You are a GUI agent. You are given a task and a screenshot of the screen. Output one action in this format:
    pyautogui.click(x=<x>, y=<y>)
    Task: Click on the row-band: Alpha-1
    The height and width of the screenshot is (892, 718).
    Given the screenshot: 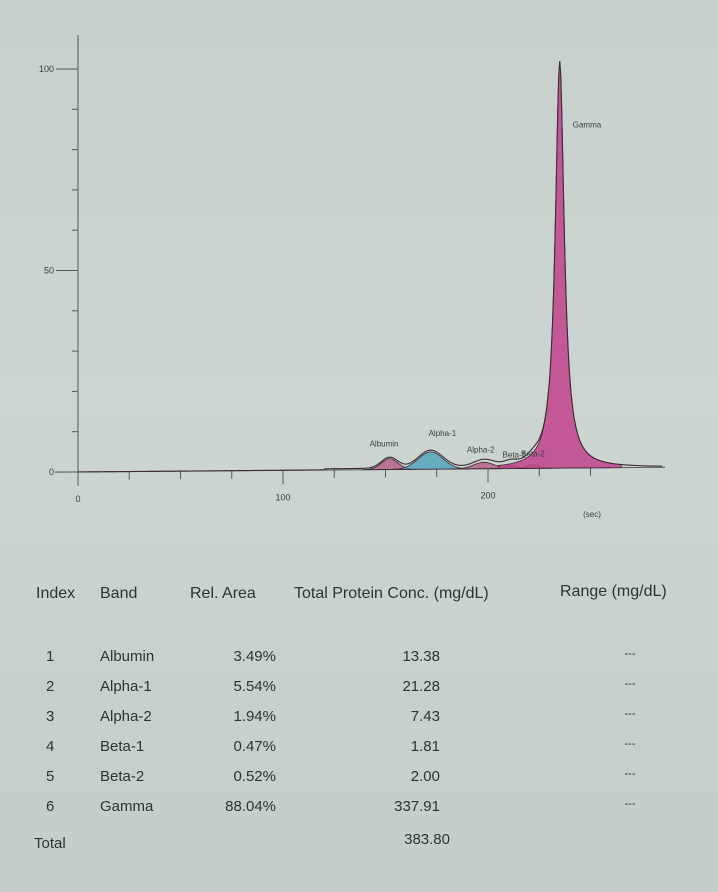 What is the action you would take?
    pyautogui.click(x=126, y=686)
    